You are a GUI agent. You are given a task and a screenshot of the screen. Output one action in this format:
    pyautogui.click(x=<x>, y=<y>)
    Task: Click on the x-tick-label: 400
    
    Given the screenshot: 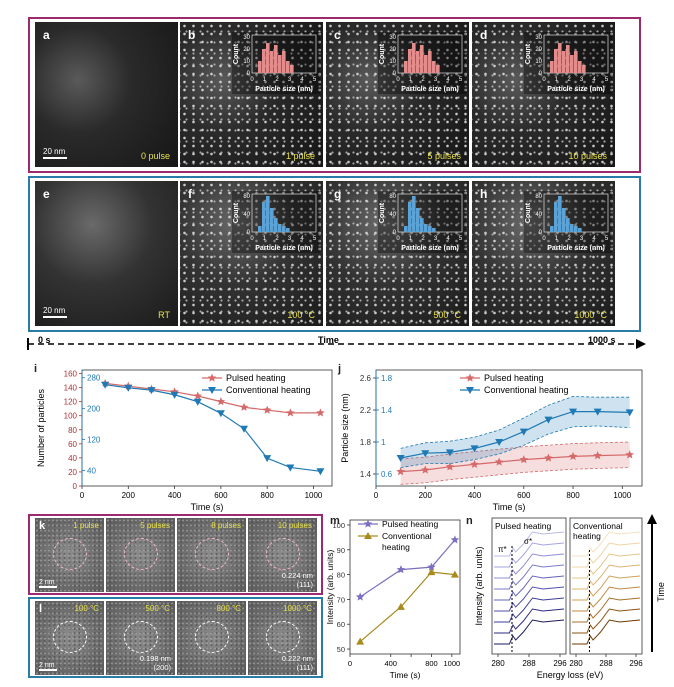 What is the action you would take?
    pyautogui.click(x=475, y=495)
    